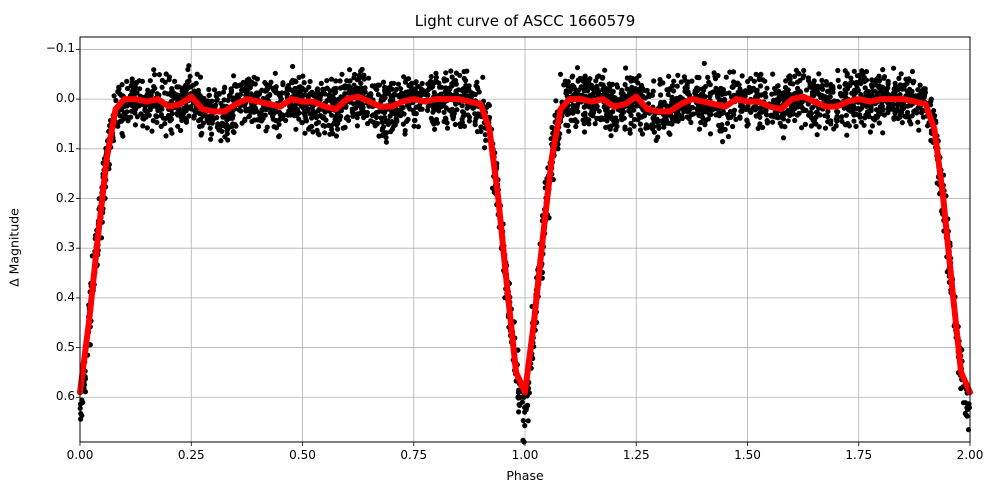  I want to click on x-tick-label: 1.50, so click(747, 455).